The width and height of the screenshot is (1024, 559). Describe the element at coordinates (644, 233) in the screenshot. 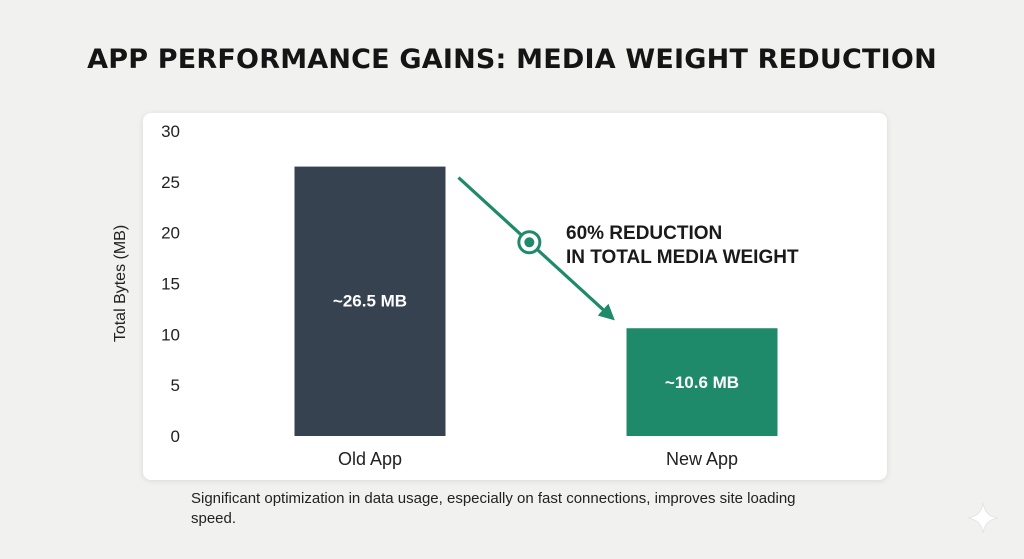

I see `annotation-label-line: 60% REDUCTION` at that location.